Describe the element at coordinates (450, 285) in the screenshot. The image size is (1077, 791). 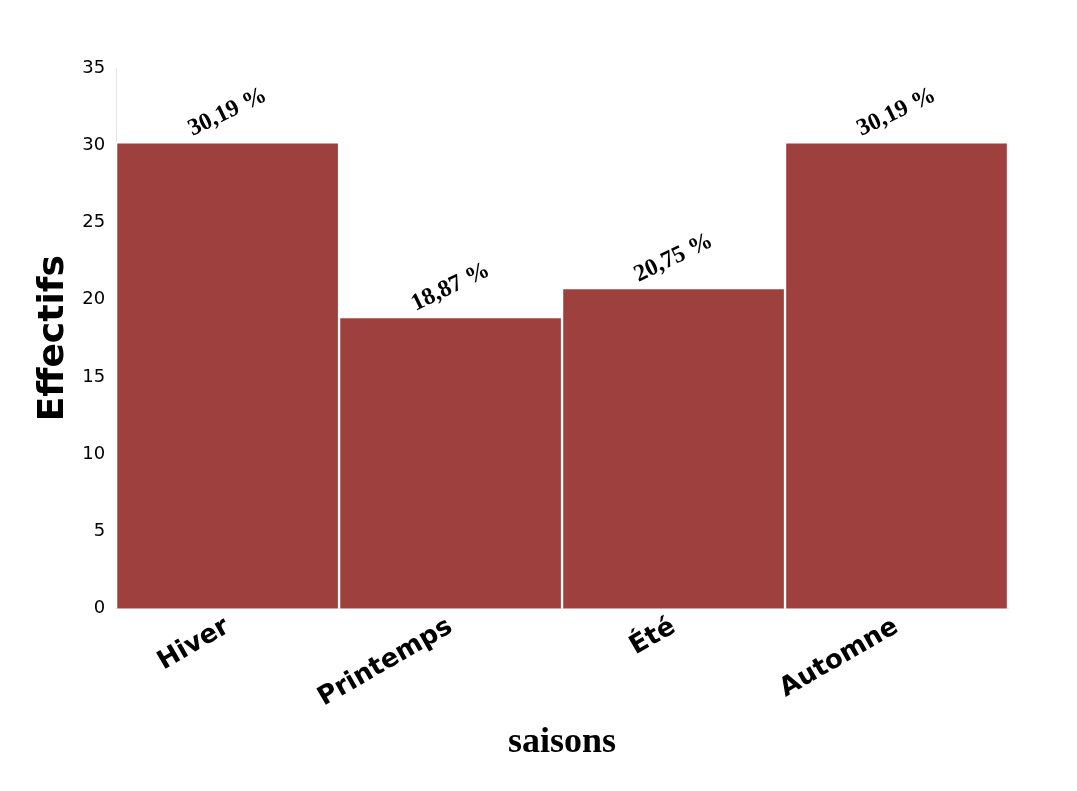
I see `data-label: 18,87 %` at that location.